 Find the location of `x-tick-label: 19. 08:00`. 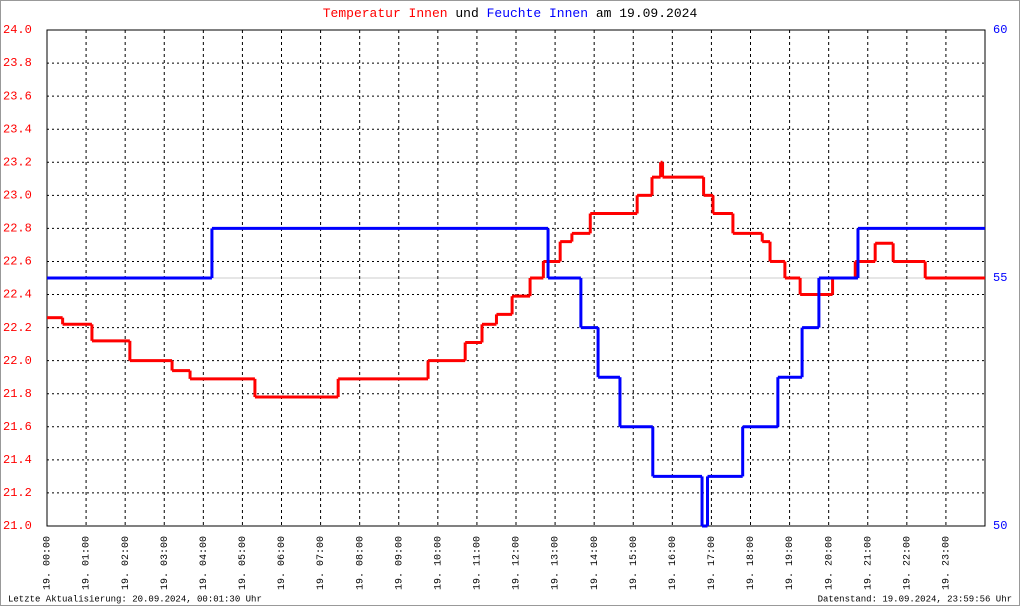

x-tick-label: 19. 08:00 is located at coordinates (360, 563).